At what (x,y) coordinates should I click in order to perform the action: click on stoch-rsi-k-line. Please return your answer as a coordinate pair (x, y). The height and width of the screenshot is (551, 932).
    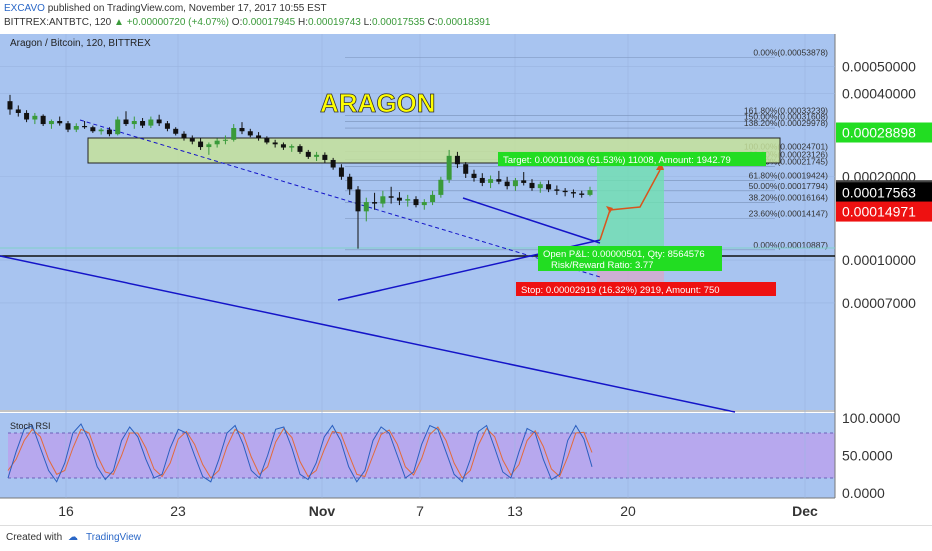
    Looking at the image, I should click on (300, 453).